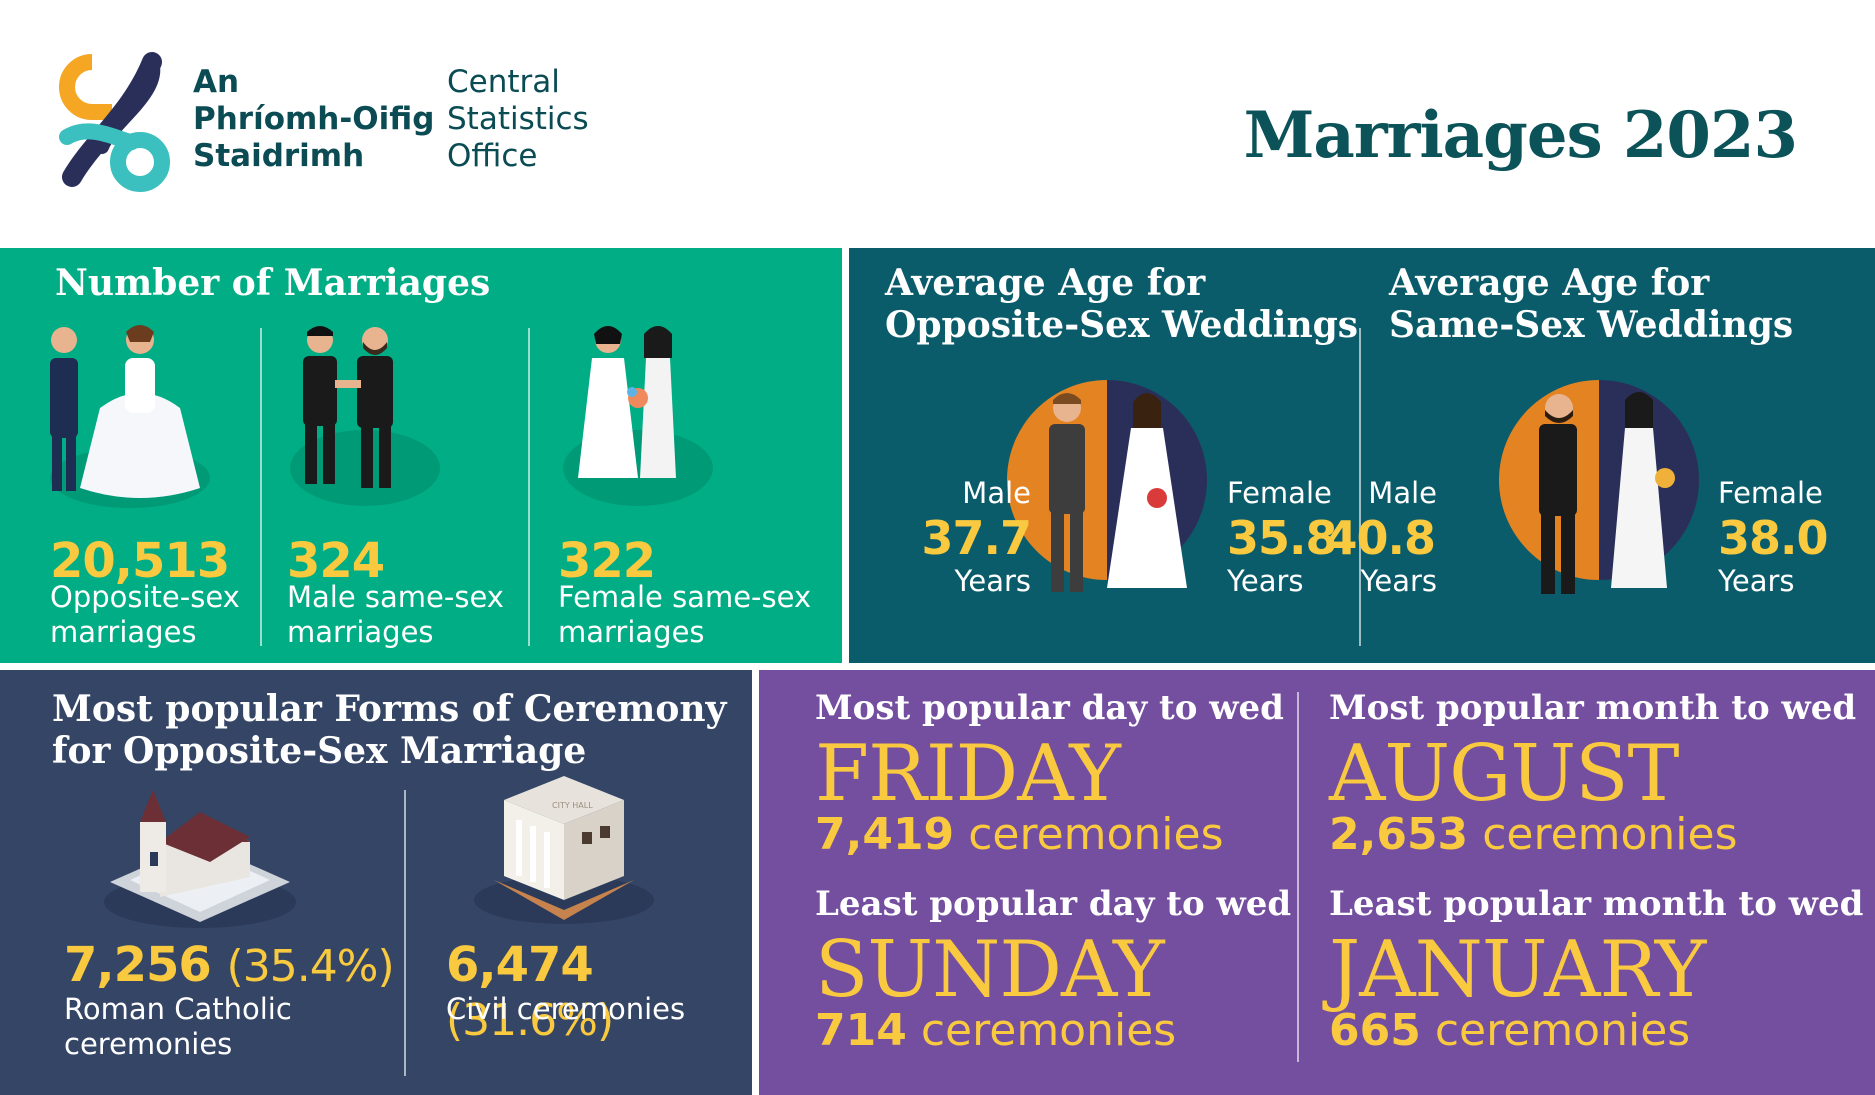  I want to click on opposite-female-unit: Years, so click(1265, 581).